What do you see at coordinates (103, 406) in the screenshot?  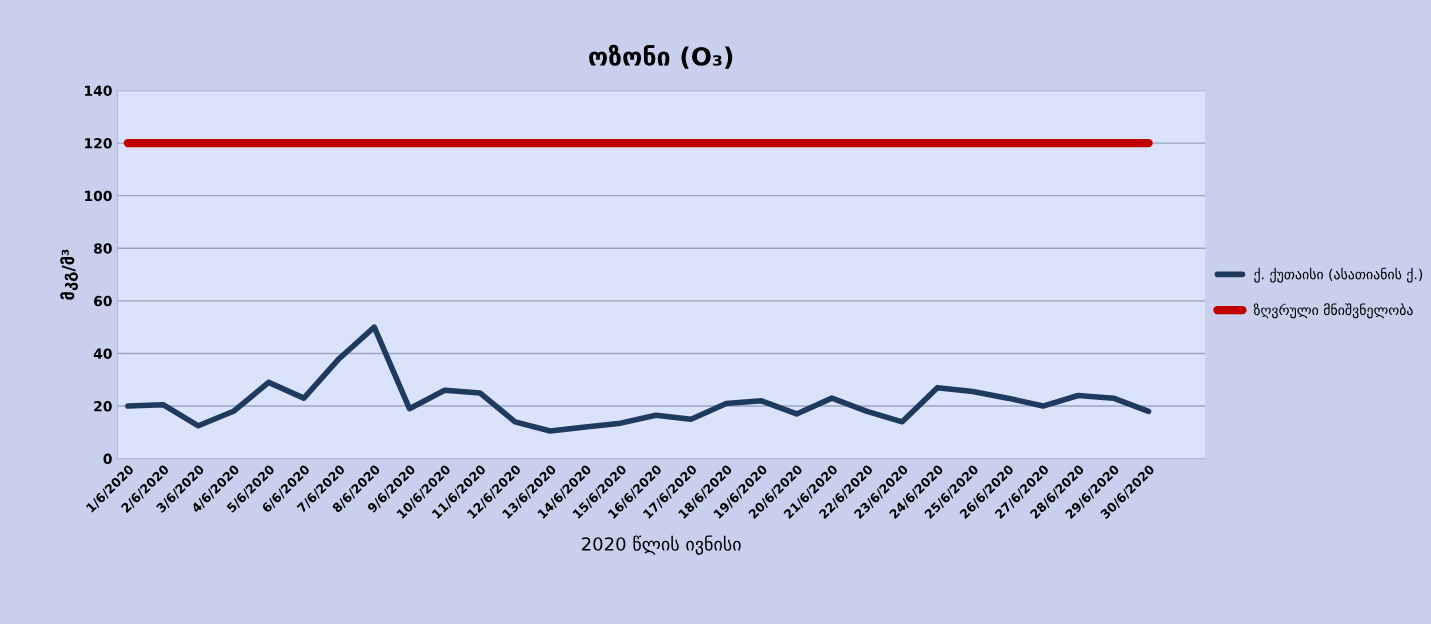 I see `y-tick-label: 20` at bounding box center [103, 406].